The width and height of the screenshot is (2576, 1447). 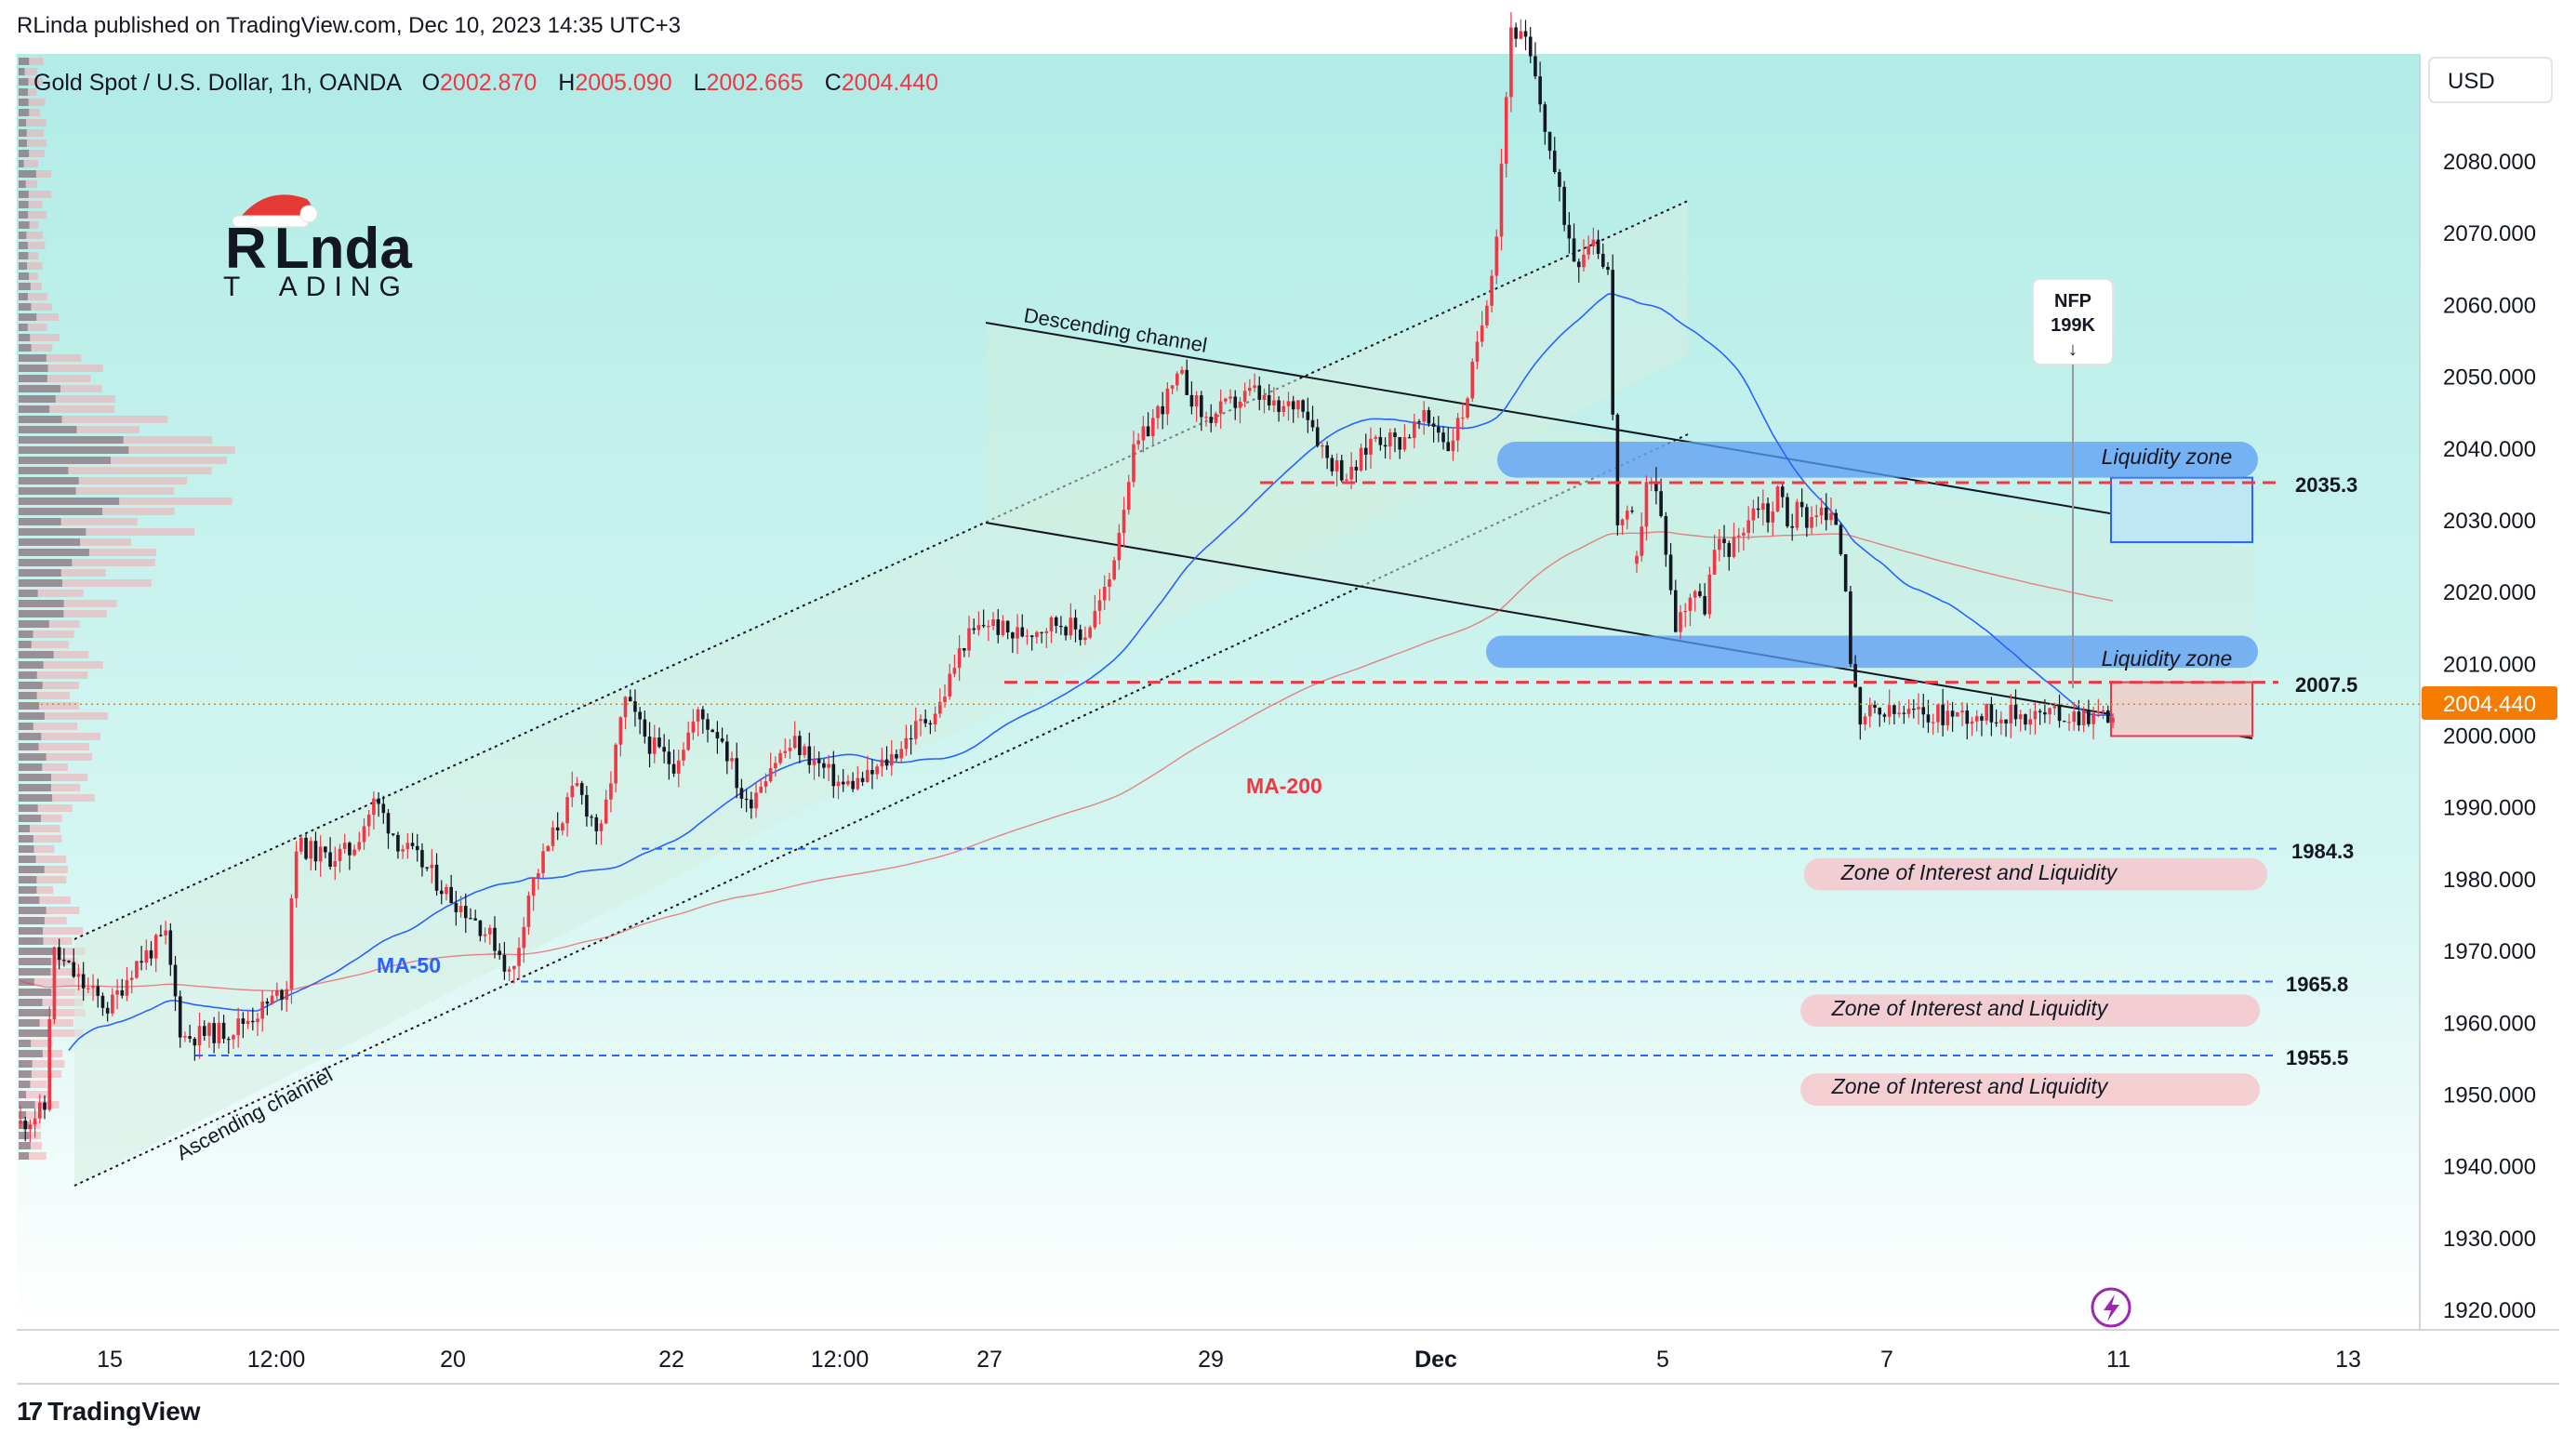 What do you see at coordinates (2111, 1307) in the screenshot?
I see `lightning-icon` at bounding box center [2111, 1307].